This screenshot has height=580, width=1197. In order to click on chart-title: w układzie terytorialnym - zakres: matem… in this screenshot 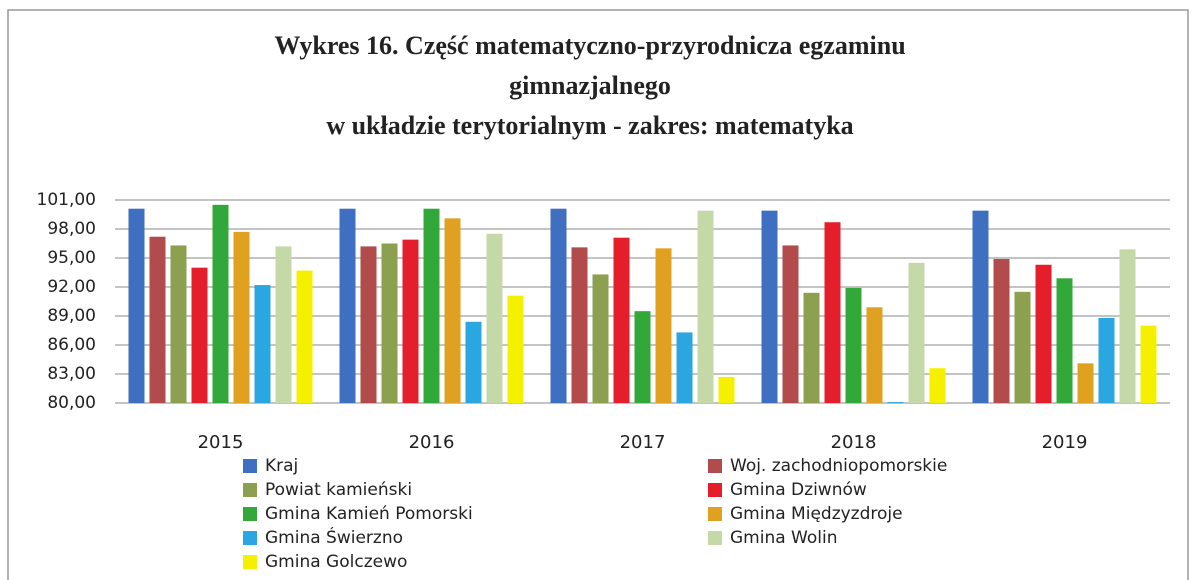, I will do `click(589, 125)`.